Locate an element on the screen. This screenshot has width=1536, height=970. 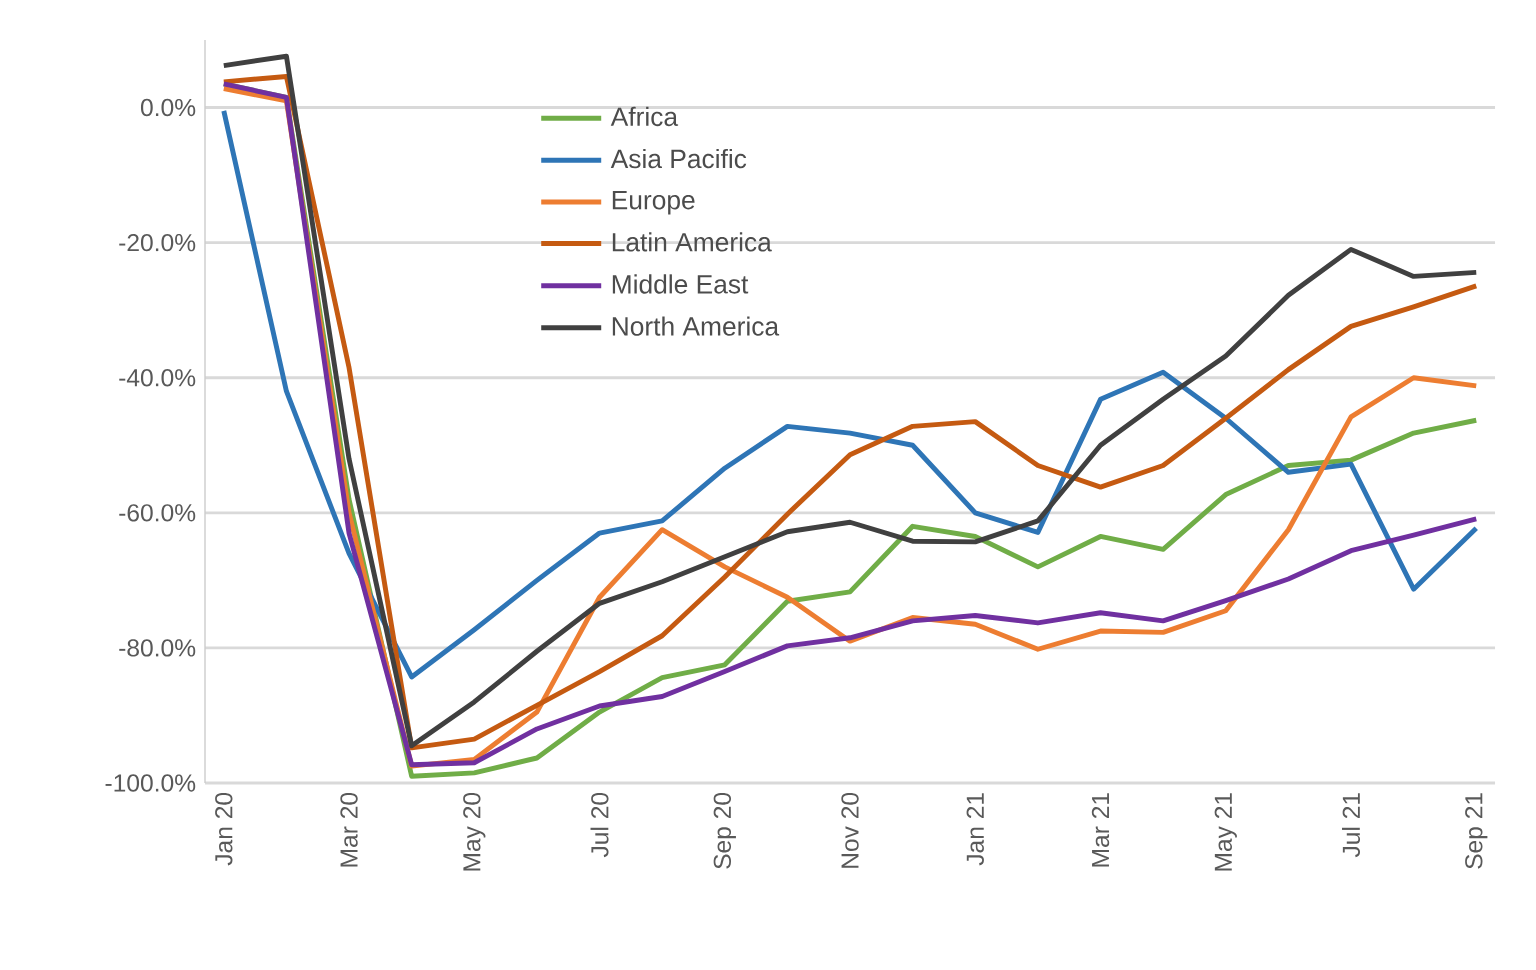
x-tick-label: Sep 21 is located at coordinates (1476, 831).